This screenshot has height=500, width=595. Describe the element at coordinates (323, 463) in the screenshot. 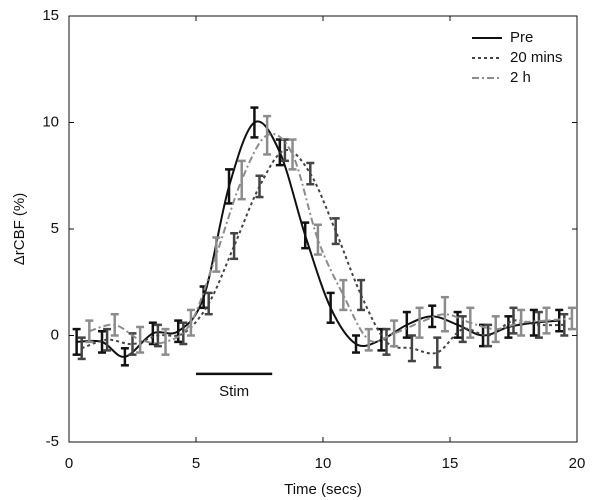

I see `x-tick-label: 10` at that location.